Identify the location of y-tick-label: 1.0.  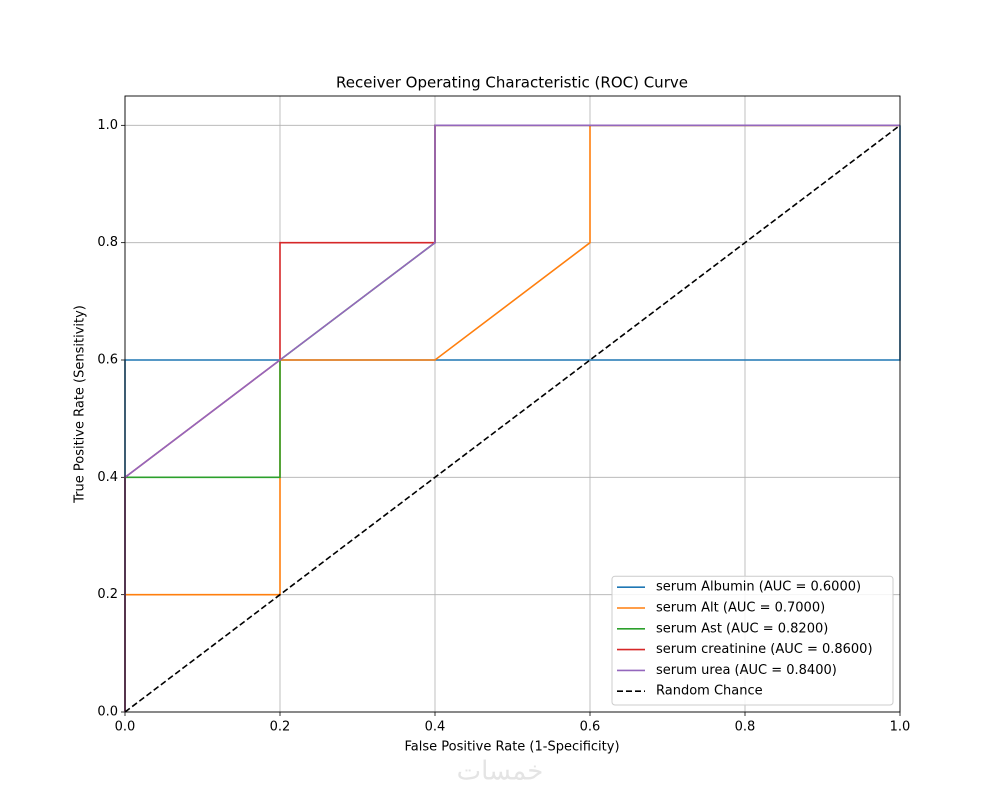
(107, 125).